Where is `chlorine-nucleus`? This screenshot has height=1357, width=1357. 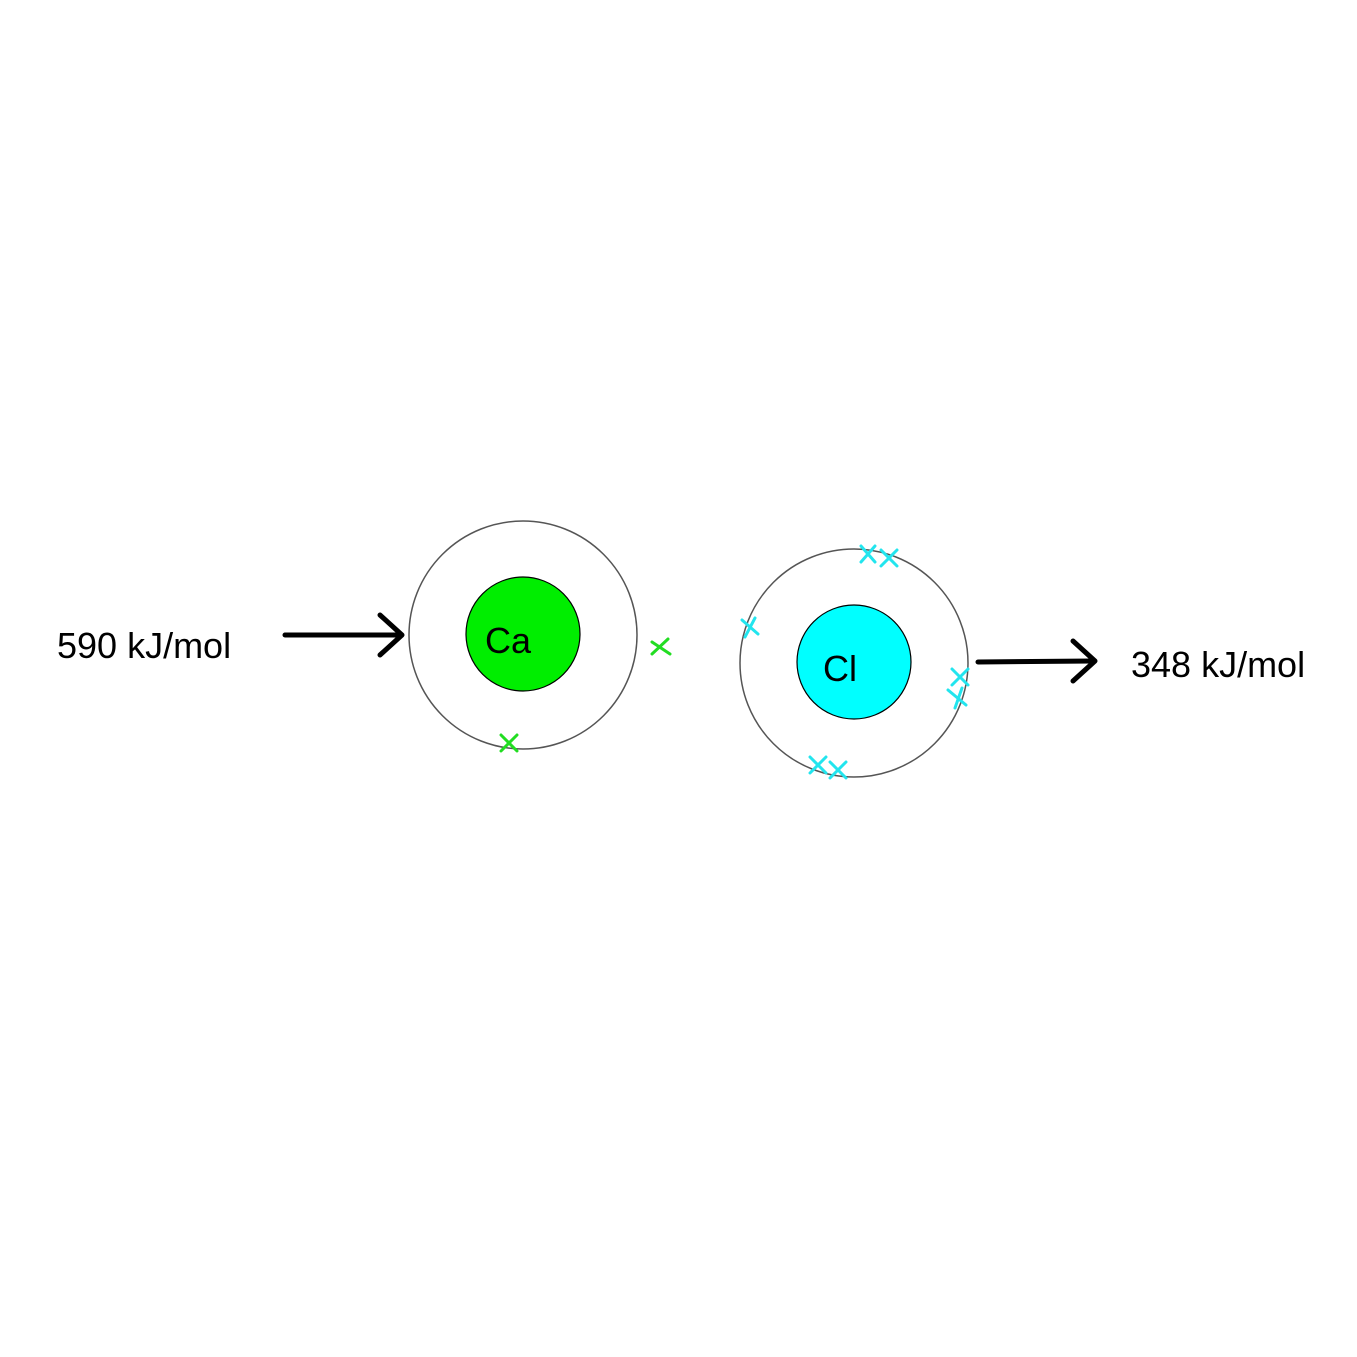 chlorine-nucleus is located at coordinates (854, 662).